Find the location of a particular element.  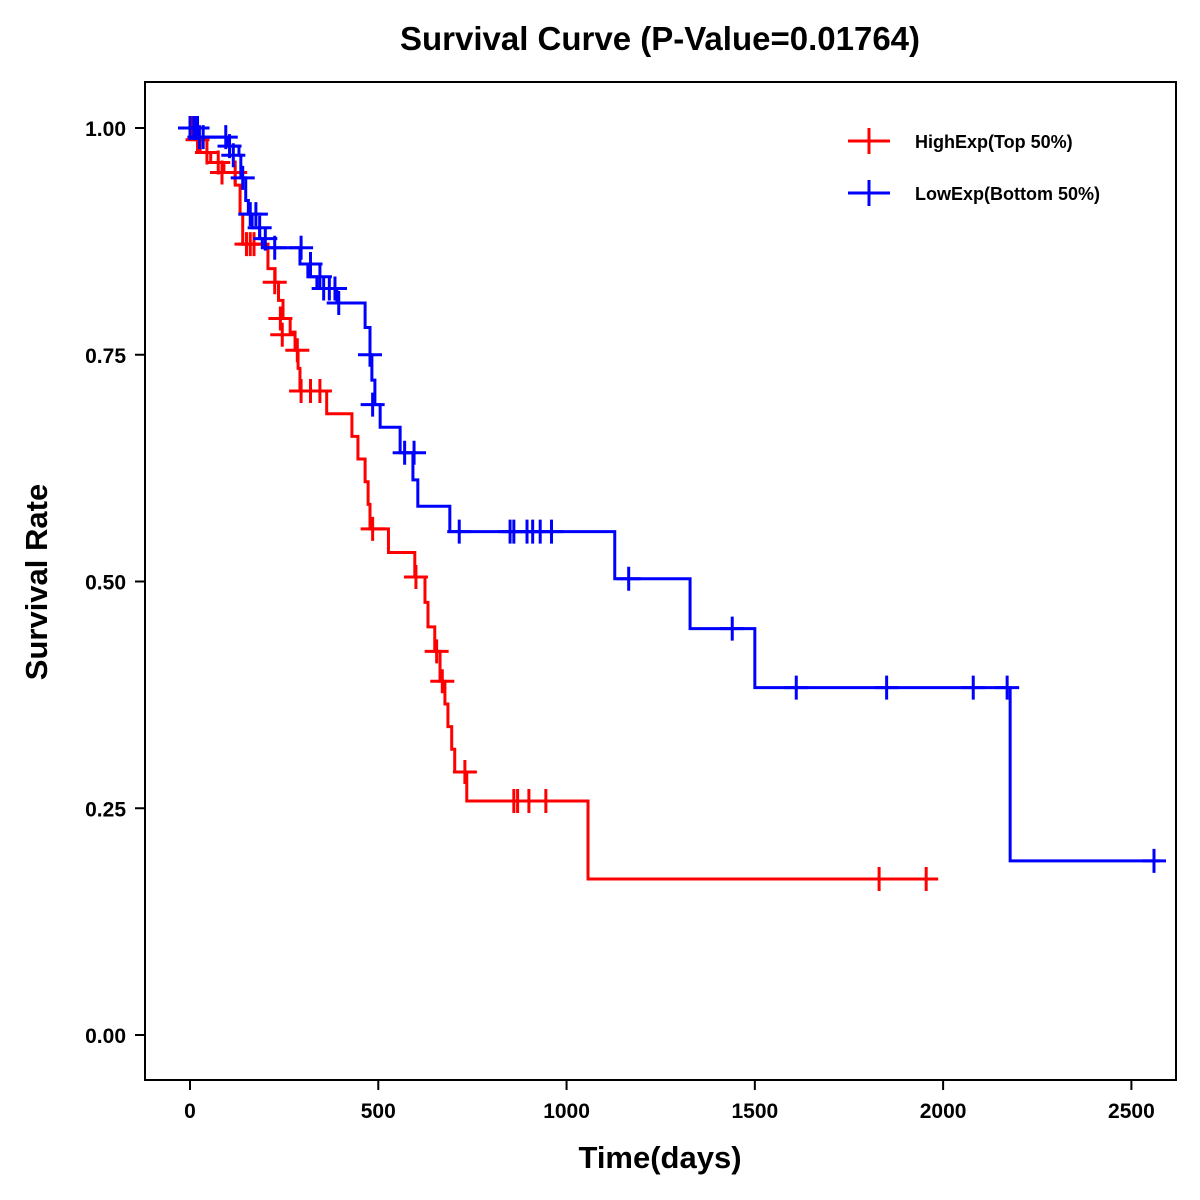

x-axis: 0 500 1000 1500 2000 2500 is located at coordinates (669, 1101).